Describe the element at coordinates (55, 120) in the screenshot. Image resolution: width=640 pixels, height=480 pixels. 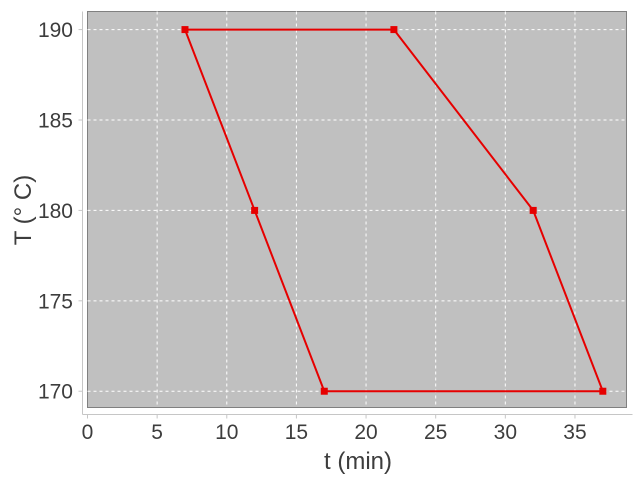
I see `y-tick-label: 185` at that location.